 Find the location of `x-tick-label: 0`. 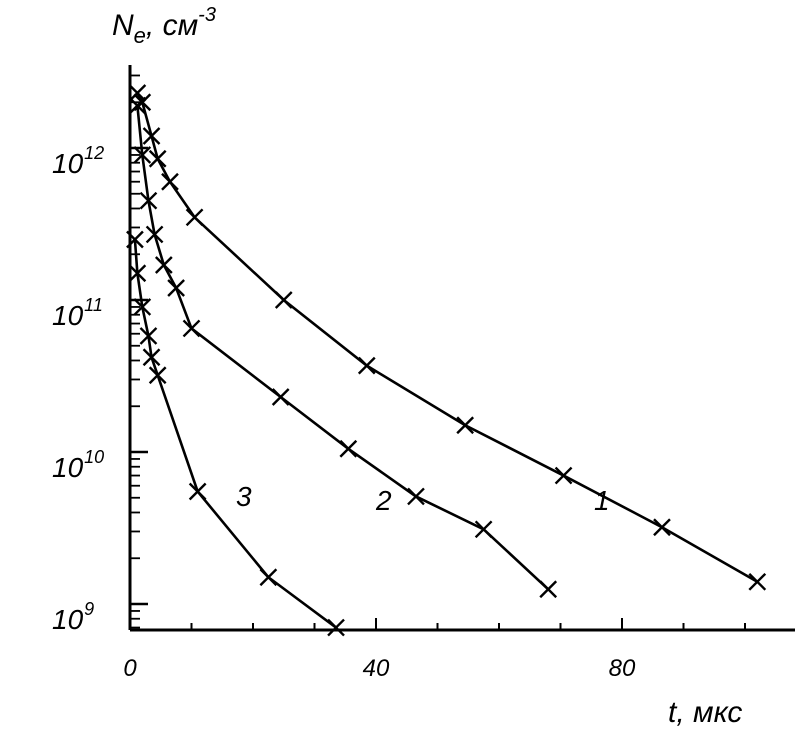

x-tick-label: 0 is located at coordinates (130, 668).